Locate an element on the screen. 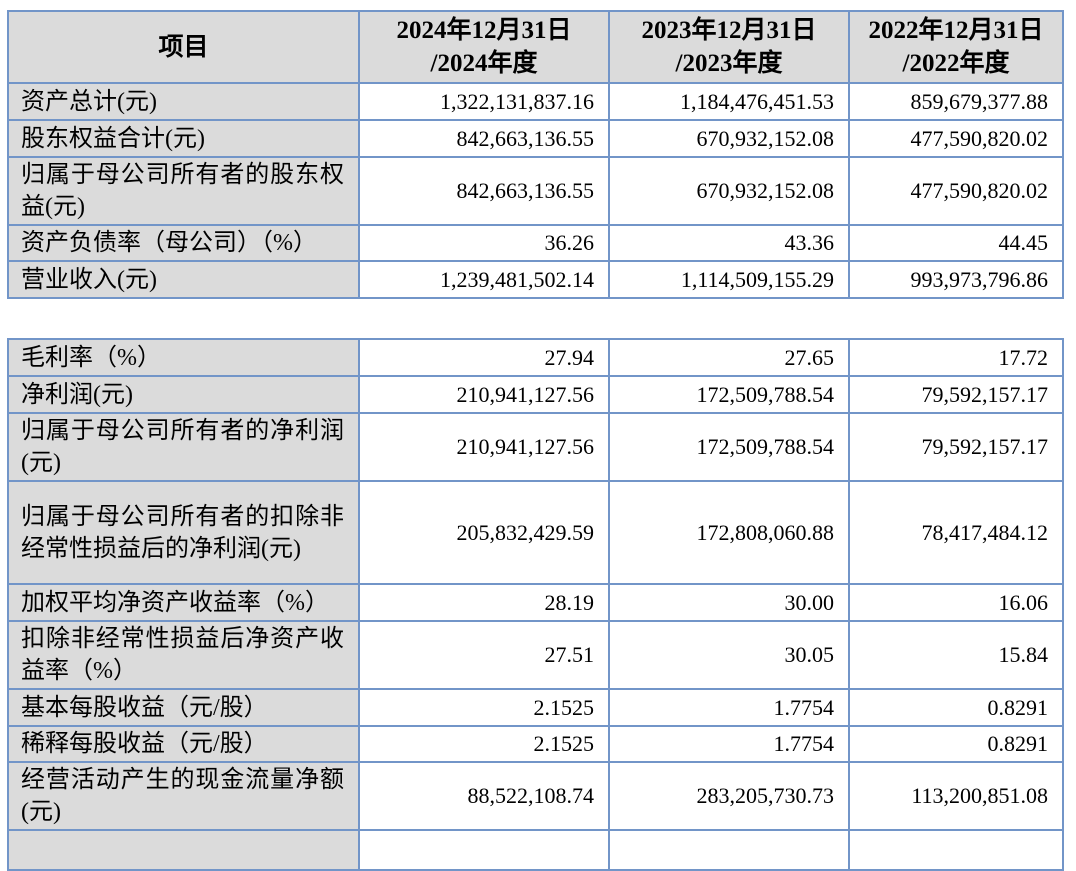 This screenshot has height=871, width=1076. row-value: 1,239,481,502.14 is located at coordinates (484, 279).